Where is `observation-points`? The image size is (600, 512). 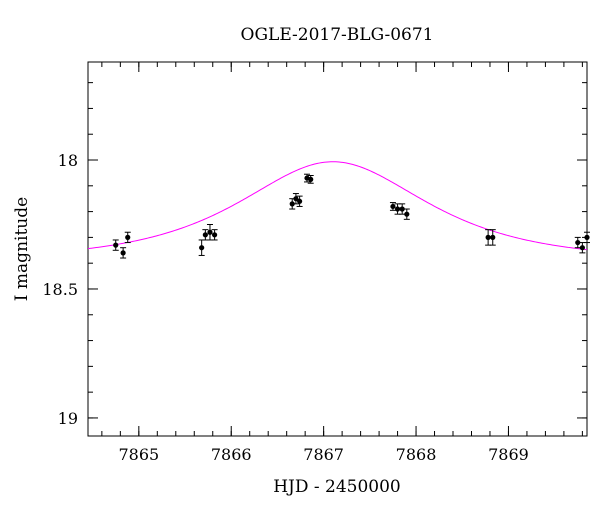 observation-points is located at coordinates (351, 216).